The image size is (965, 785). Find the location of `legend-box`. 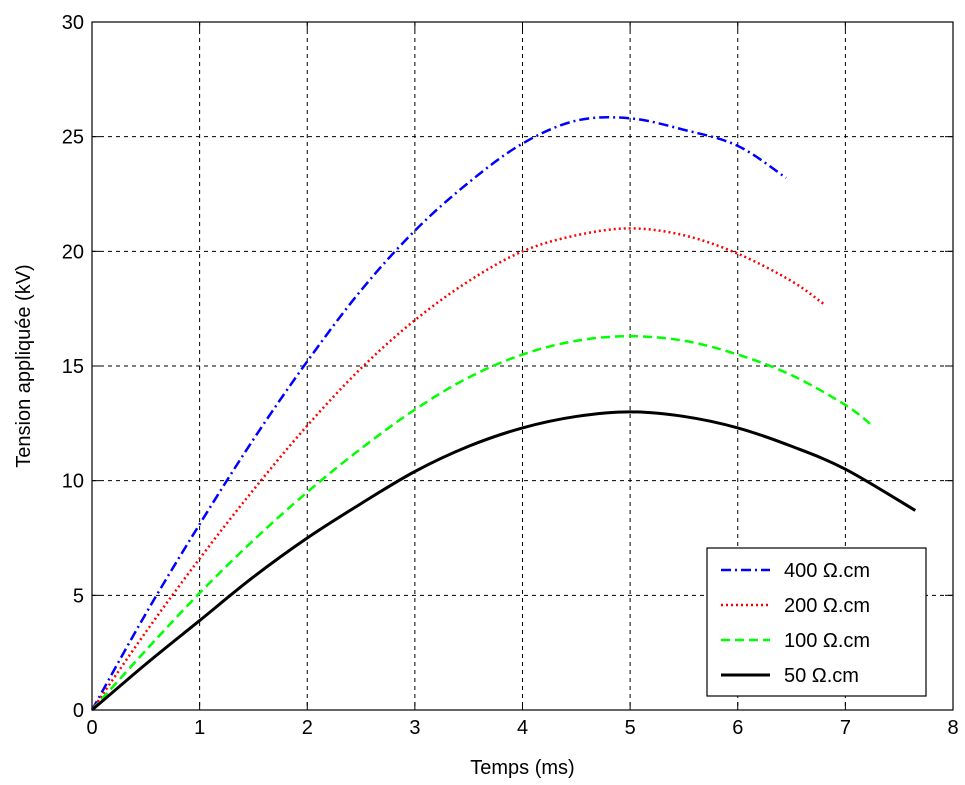

legend-box is located at coordinates (816, 622).